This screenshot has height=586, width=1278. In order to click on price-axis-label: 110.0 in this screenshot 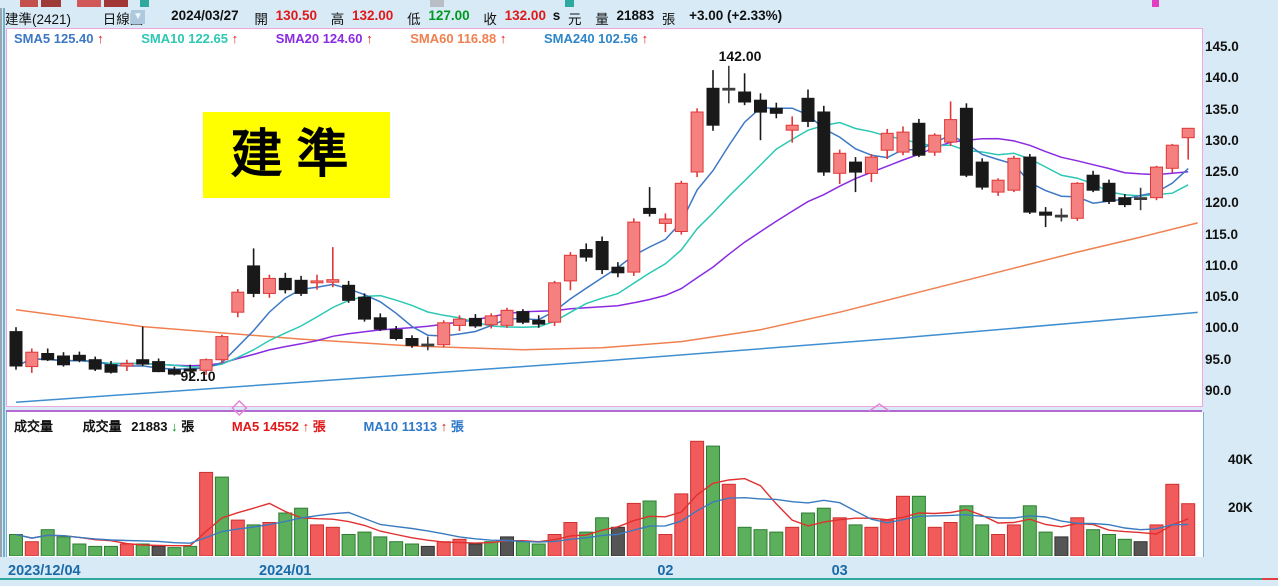, I will do `click(1222, 265)`.